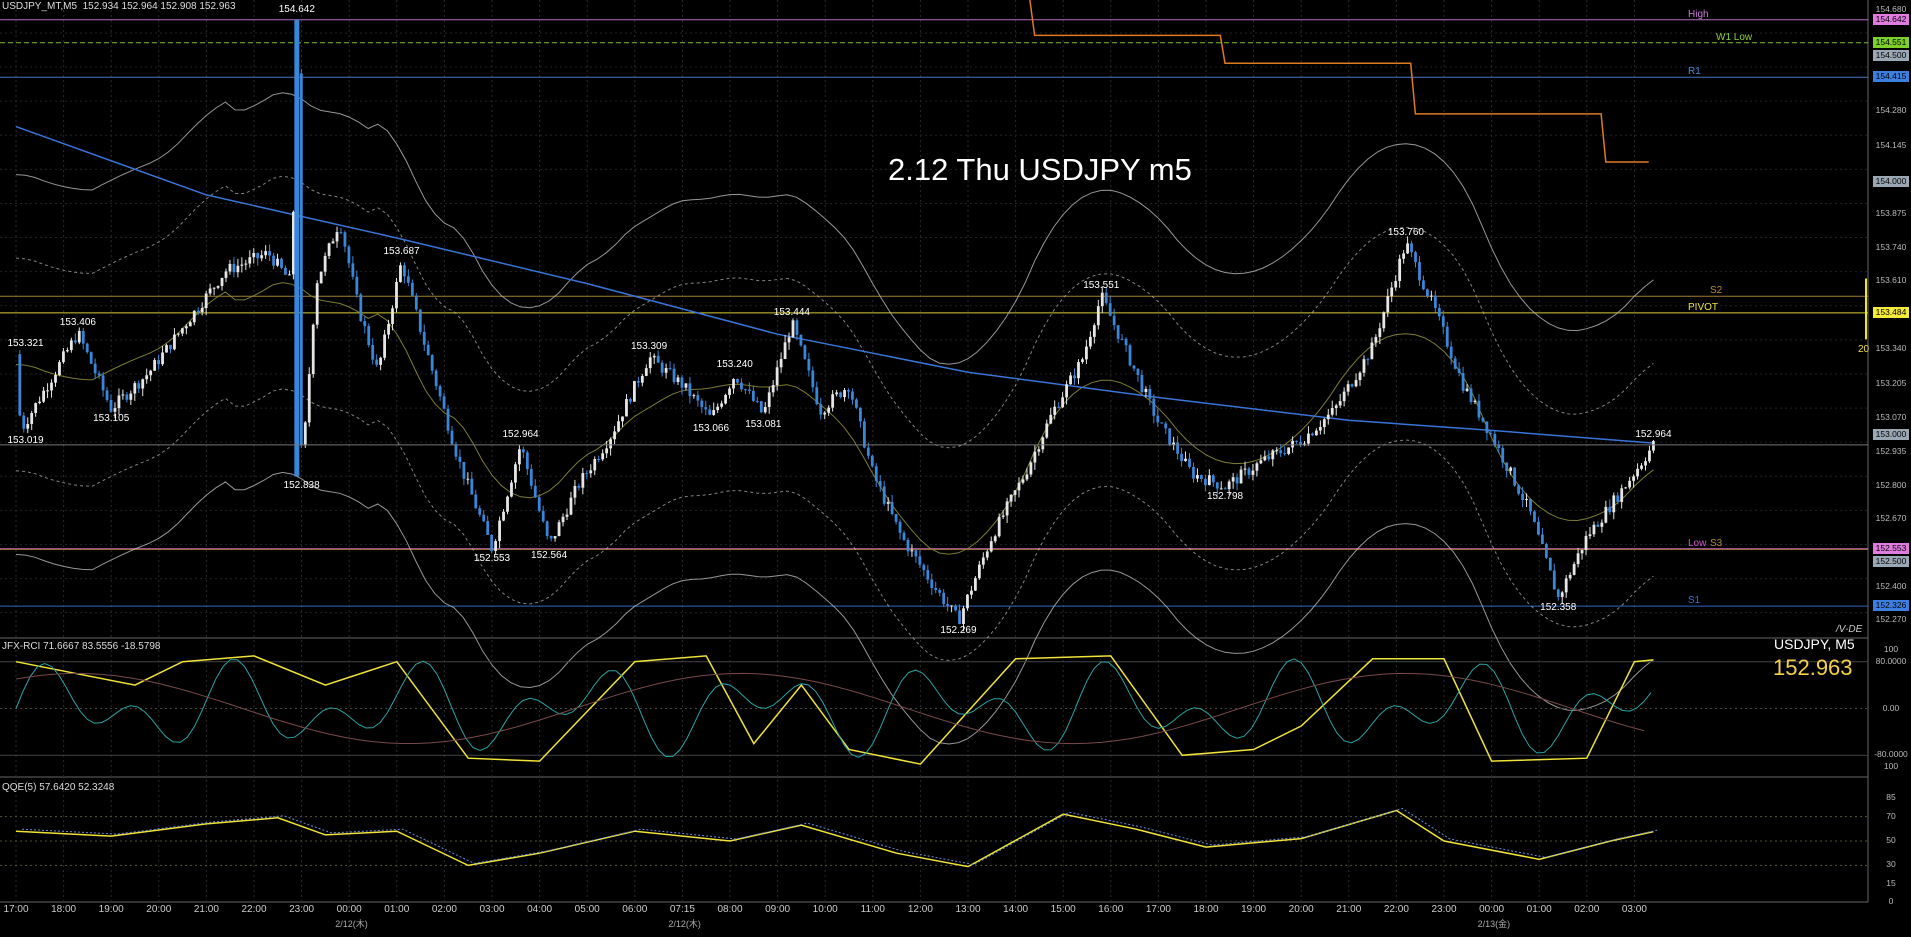 This screenshot has height=937, width=1911. Describe the element at coordinates (1698, 14) in the screenshot. I see `level-label: High` at that location.